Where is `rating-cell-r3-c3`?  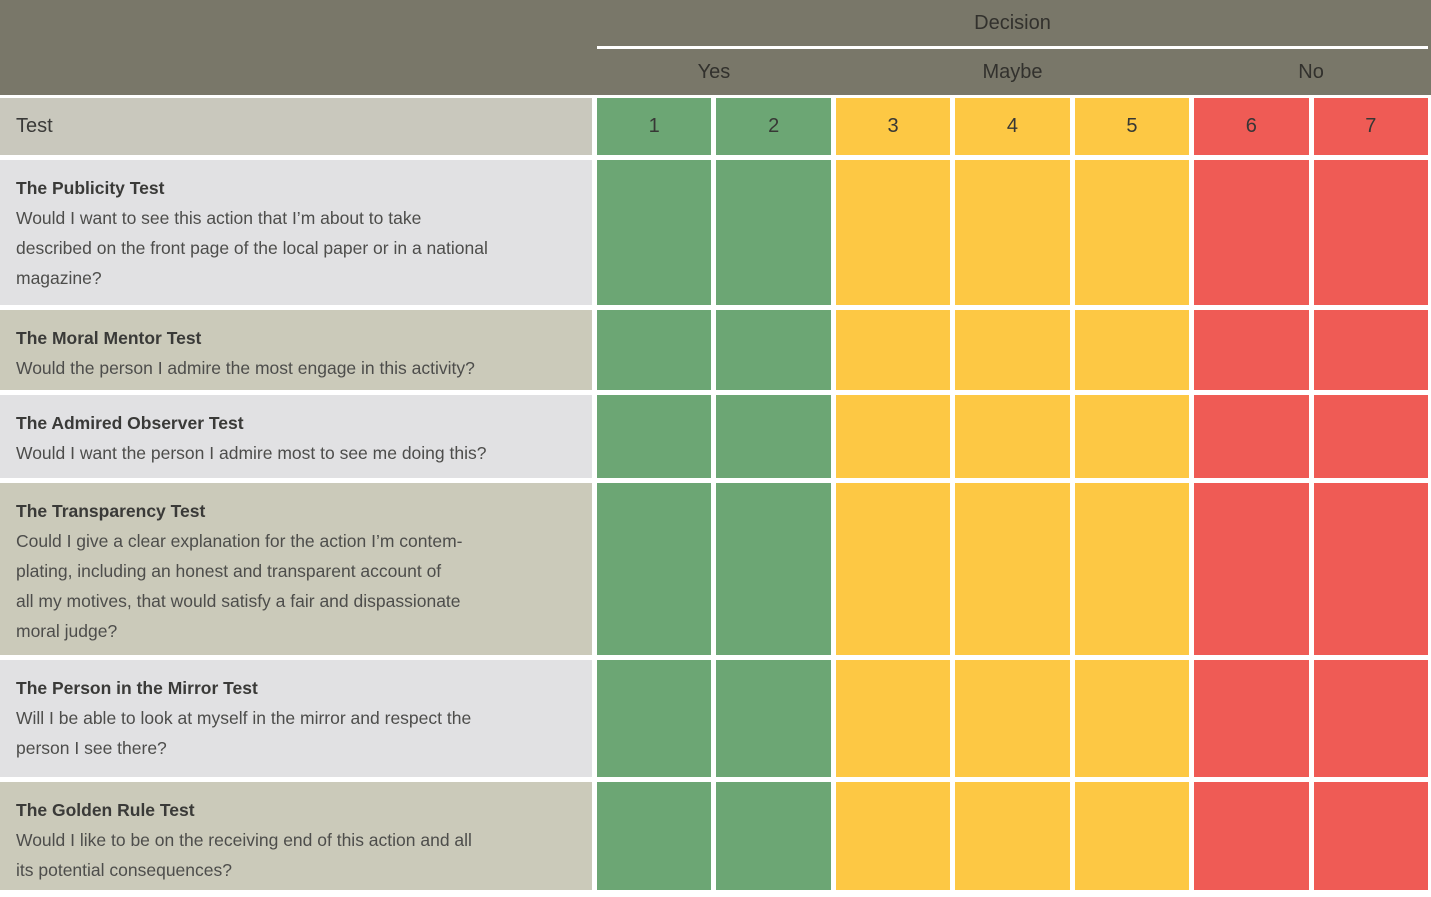 rating-cell-r3-c3 is located at coordinates (893, 436).